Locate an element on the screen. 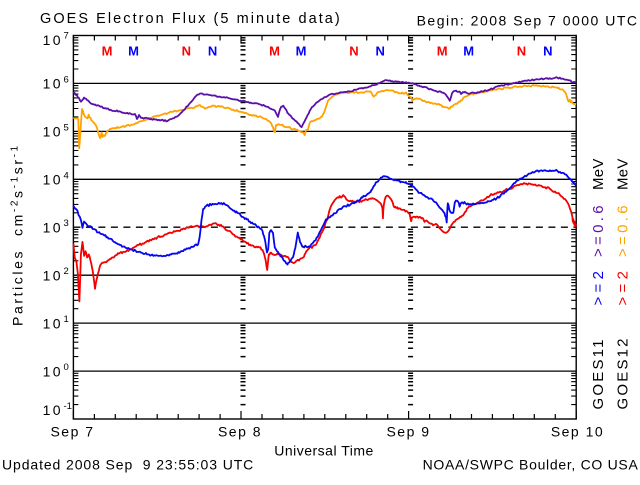  svg-text: 2 is located at coordinates (66, 271).